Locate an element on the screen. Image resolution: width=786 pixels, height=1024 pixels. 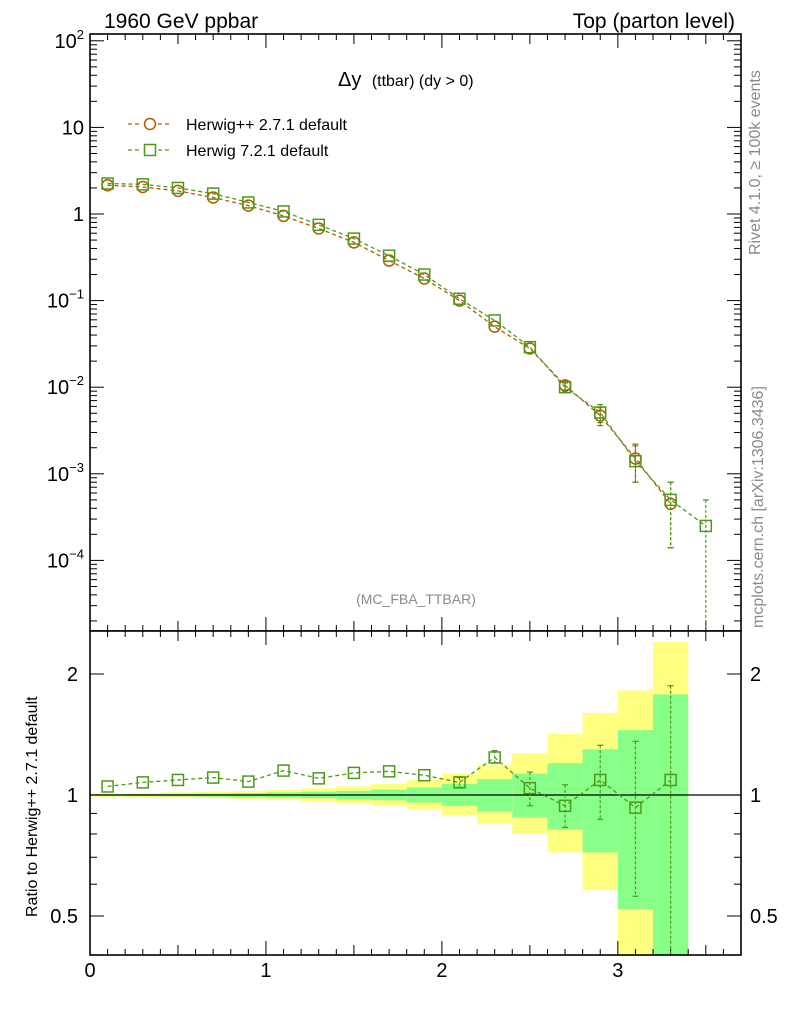
y-tick-label: 10⁻² is located at coordinates (65, 386).